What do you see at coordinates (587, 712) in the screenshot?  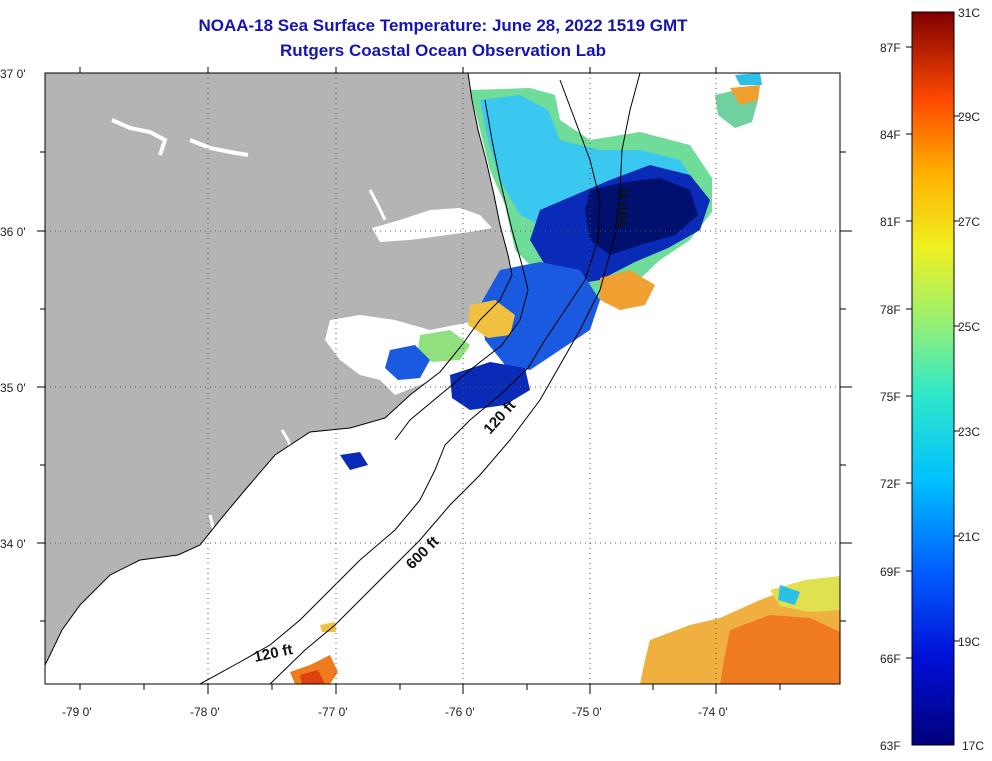 I see `lon-label-75: -75 0'` at bounding box center [587, 712].